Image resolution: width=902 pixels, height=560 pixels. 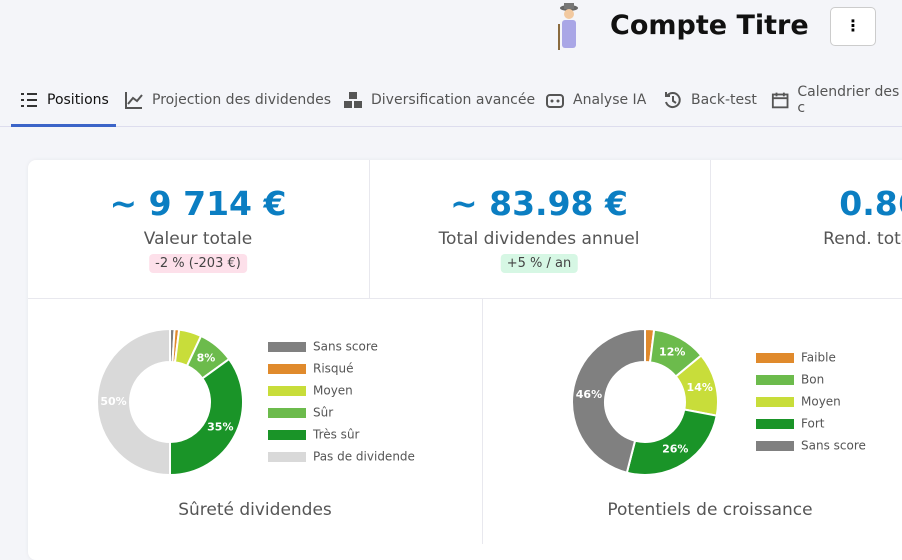 What do you see at coordinates (675, 449) in the screenshot?
I see `slice-label: 26%` at bounding box center [675, 449].